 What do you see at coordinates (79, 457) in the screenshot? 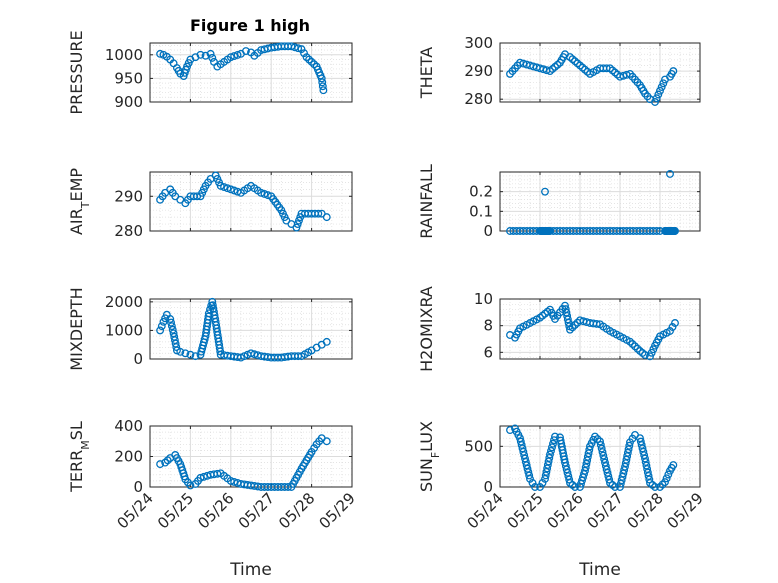
I see `y-axis-label: TERRMSL` at bounding box center [79, 457].